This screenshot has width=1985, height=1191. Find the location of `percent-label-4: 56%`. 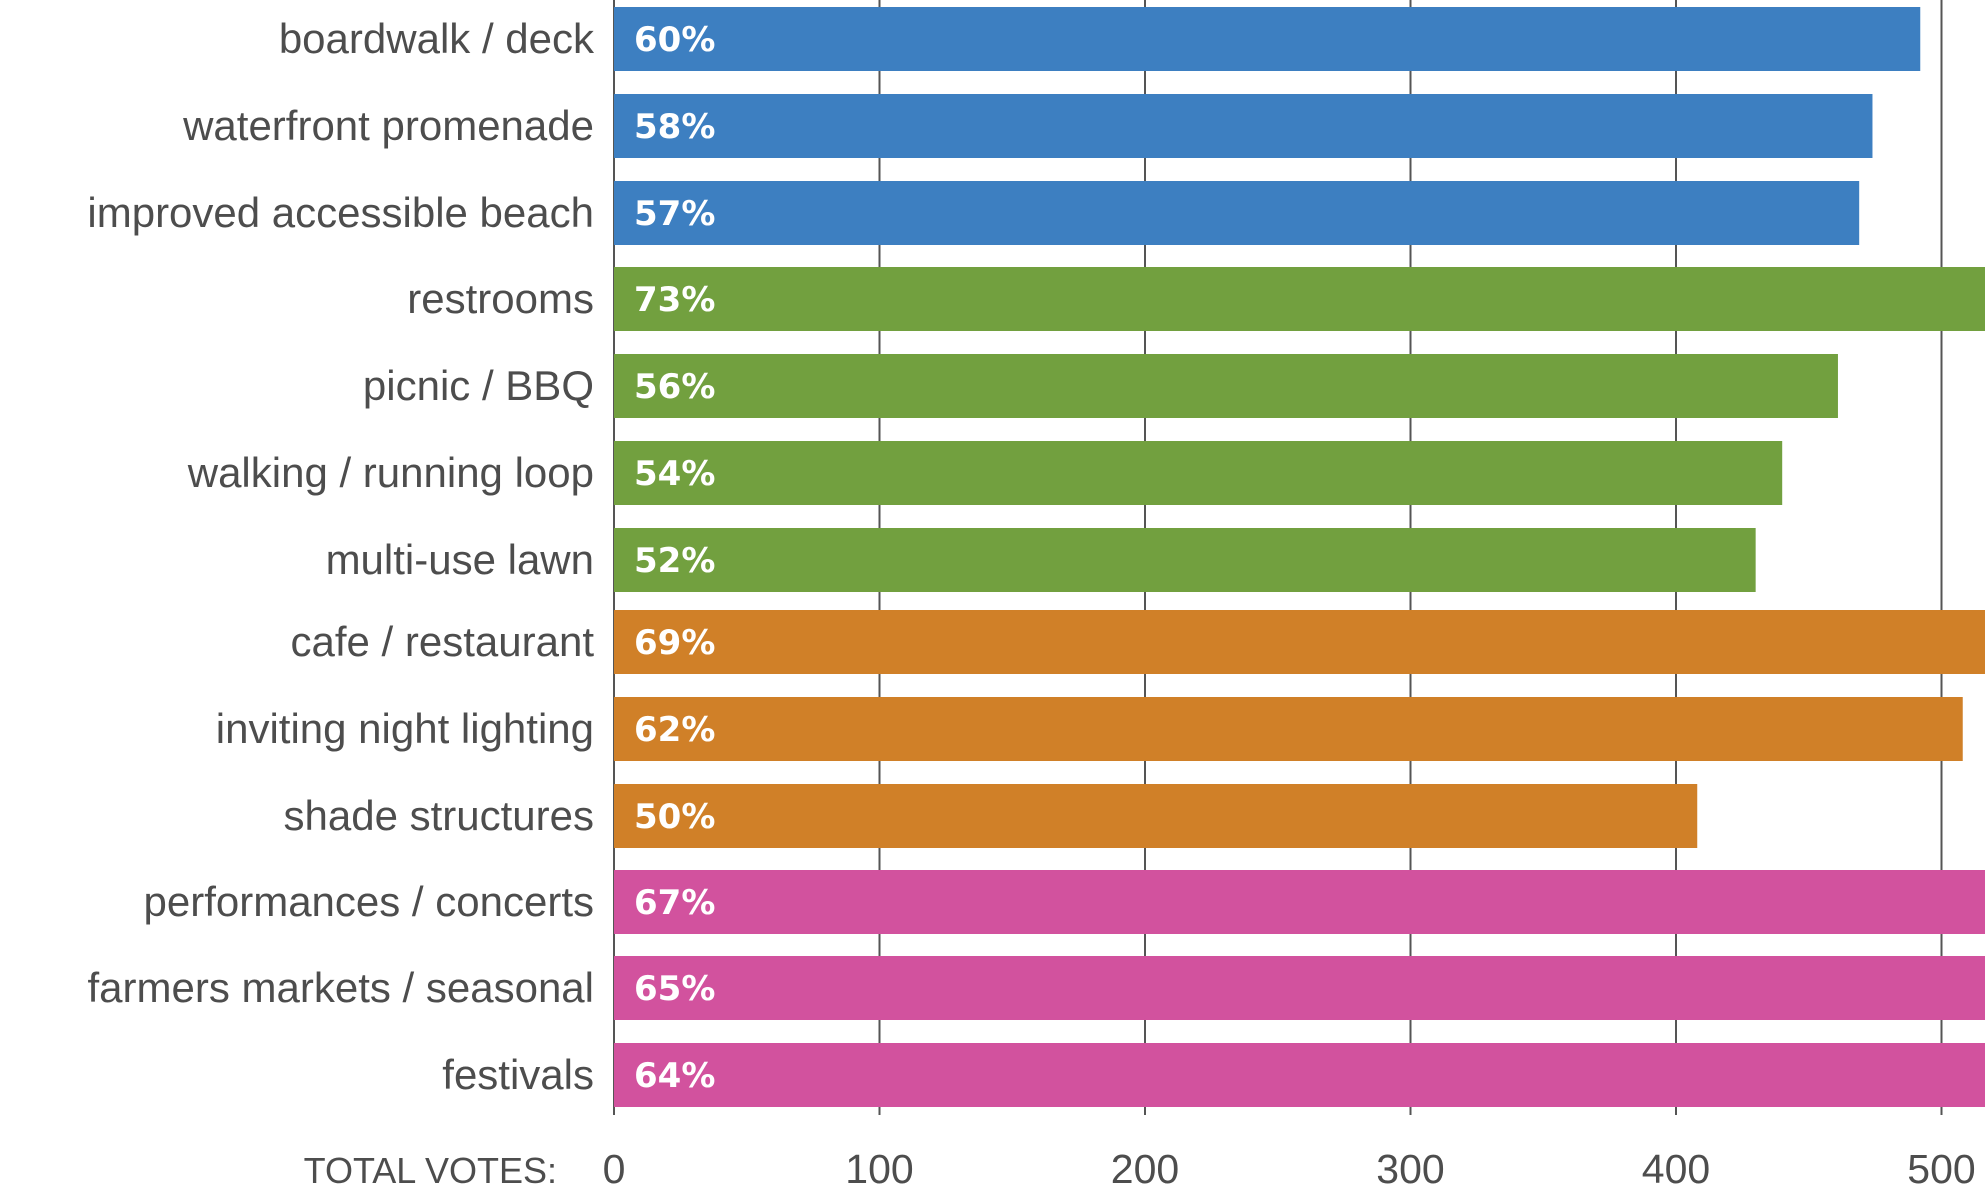

percent-label-4: 56% is located at coordinates (674, 387).